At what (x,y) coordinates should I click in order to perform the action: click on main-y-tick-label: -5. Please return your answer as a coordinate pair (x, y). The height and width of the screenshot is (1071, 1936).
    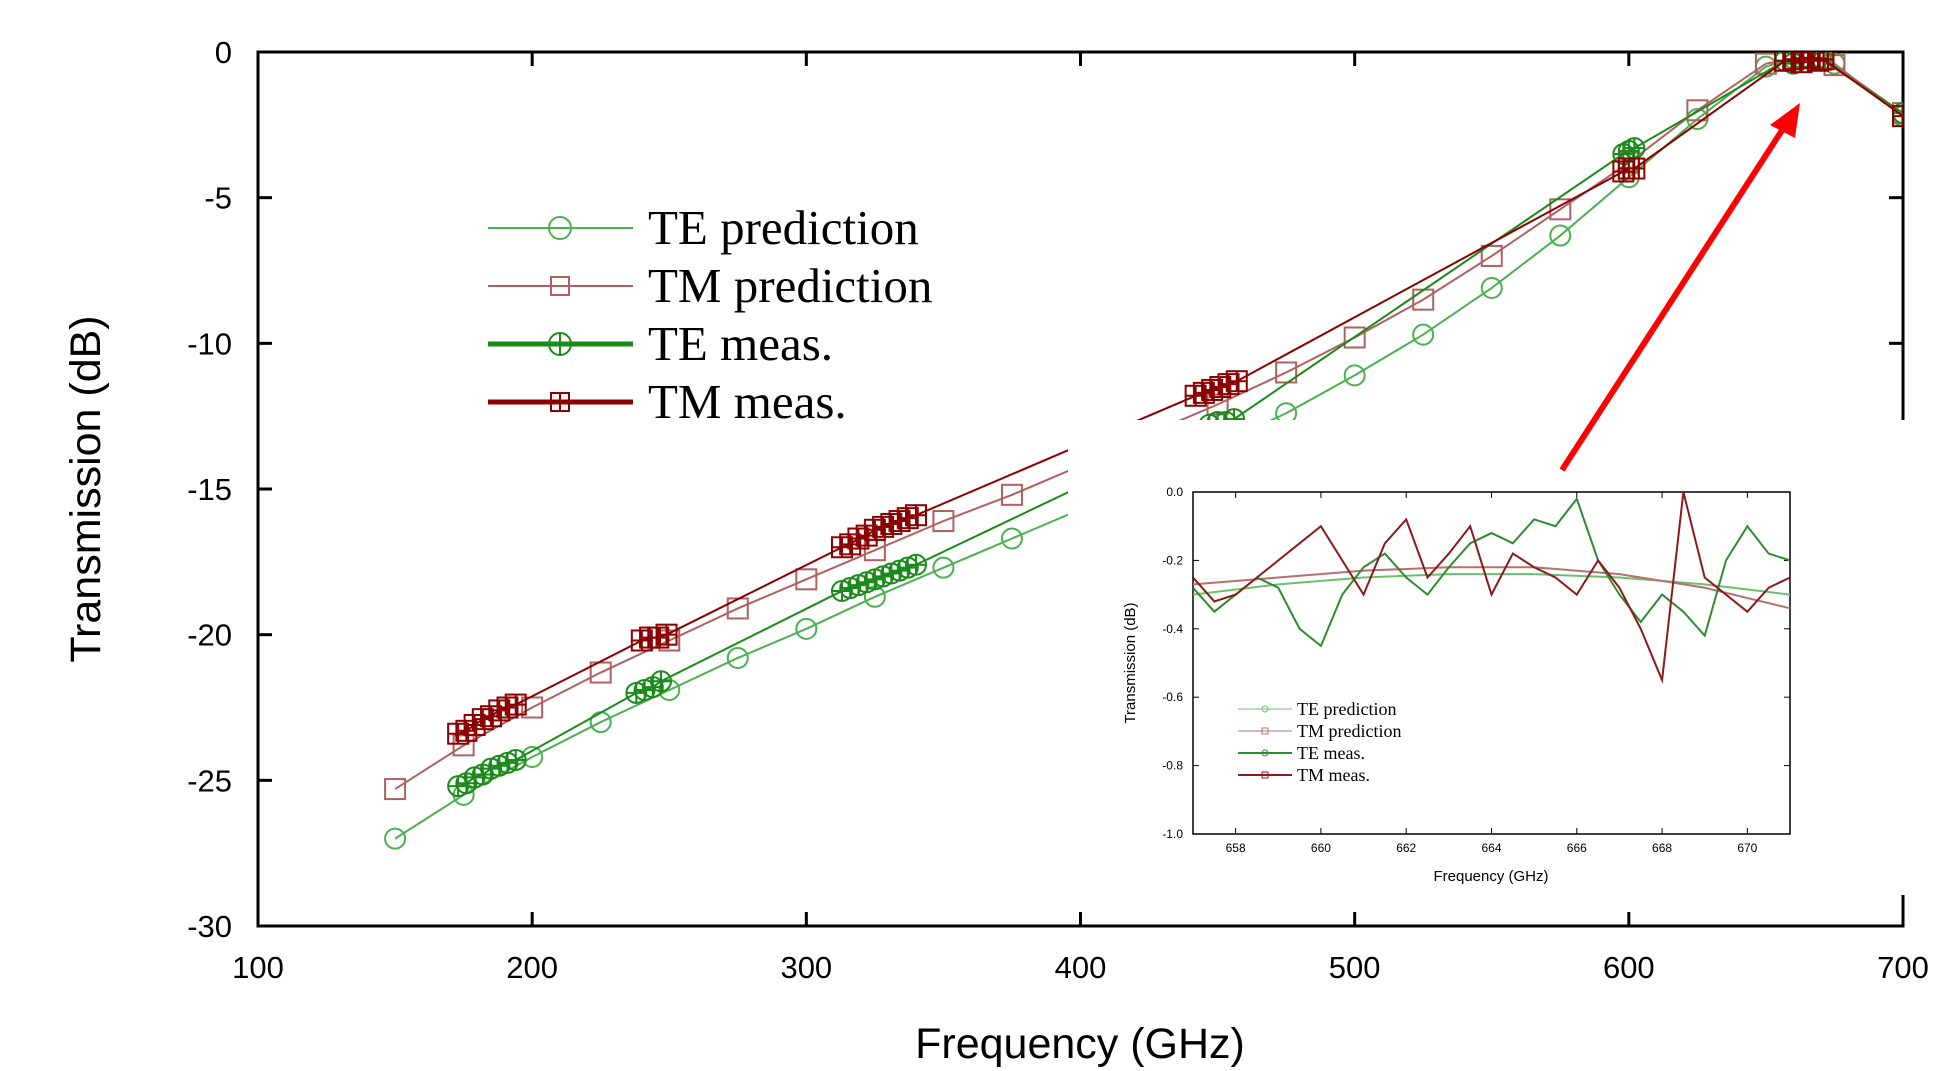
    Looking at the image, I should click on (218, 198).